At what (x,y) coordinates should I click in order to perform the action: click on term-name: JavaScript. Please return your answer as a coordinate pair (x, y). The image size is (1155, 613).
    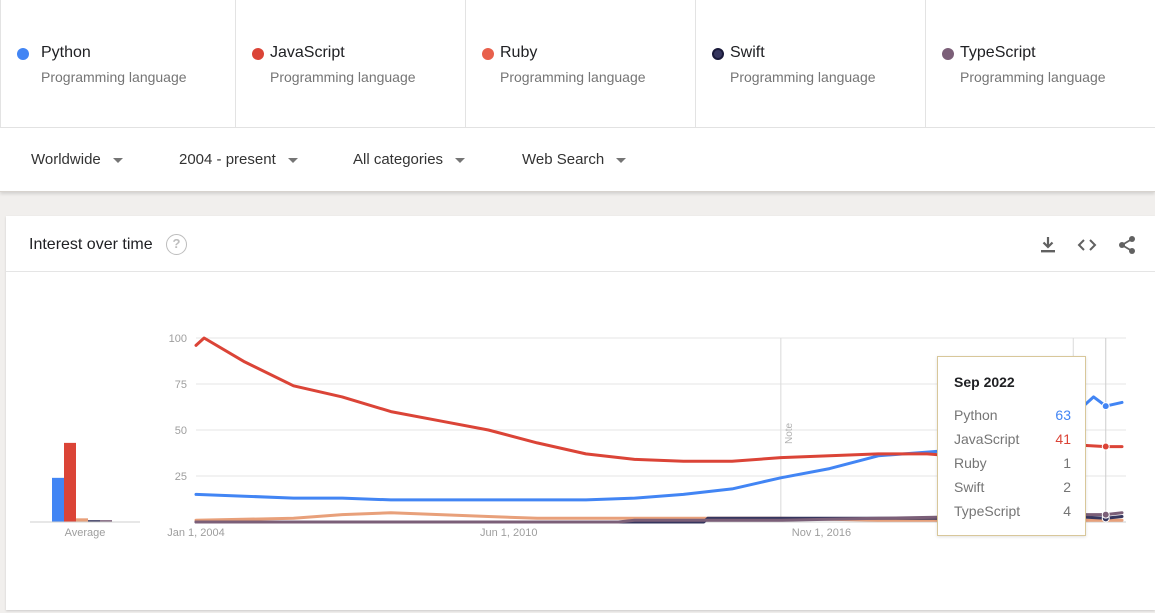
    Looking at the image, I should click on (307, 52).